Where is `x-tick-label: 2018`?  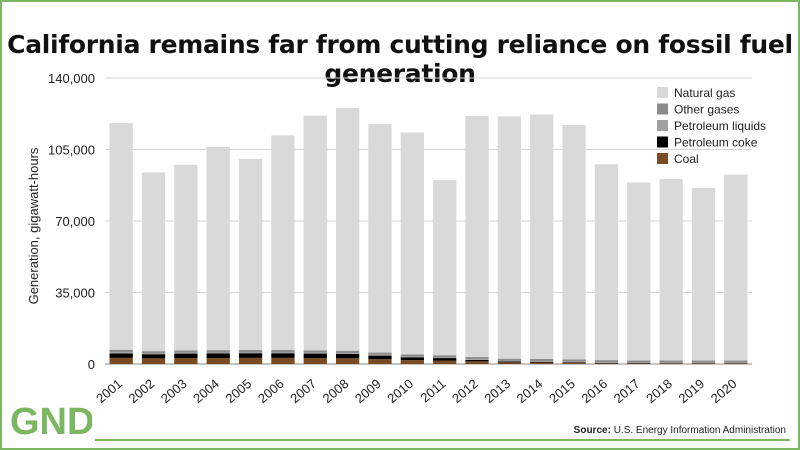
x-tick-label: 2018 is located at coordinates (659, 391).